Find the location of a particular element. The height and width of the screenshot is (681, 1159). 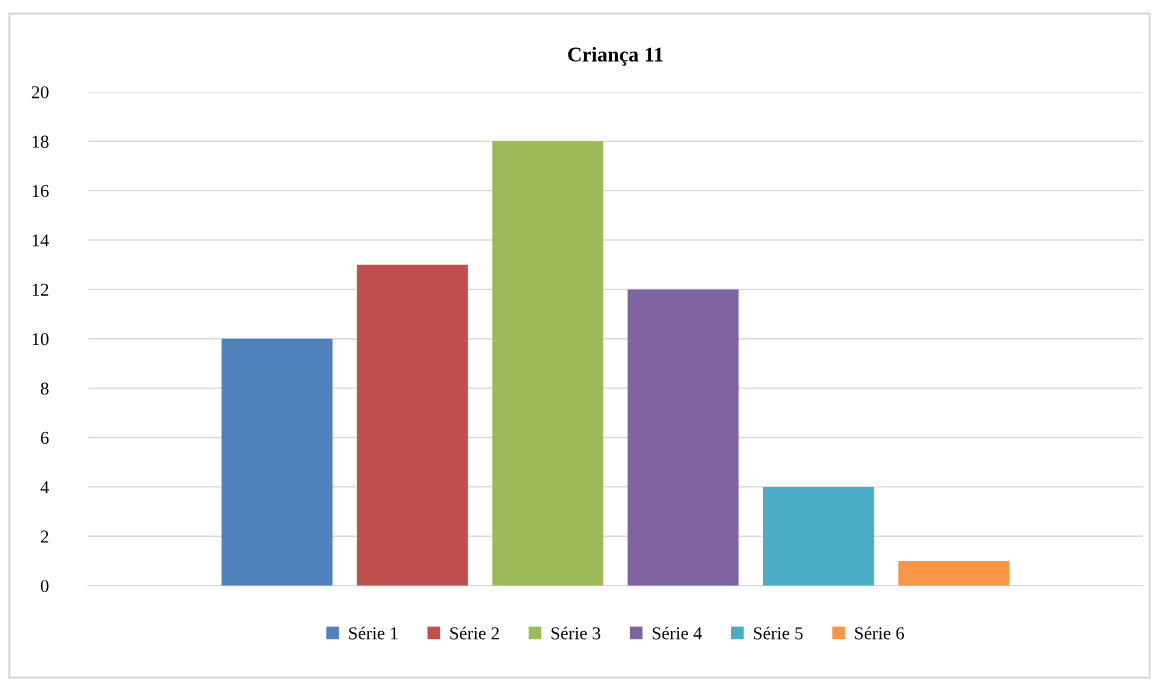

y-tick-label: 4 is located at coordinates (44, 487).